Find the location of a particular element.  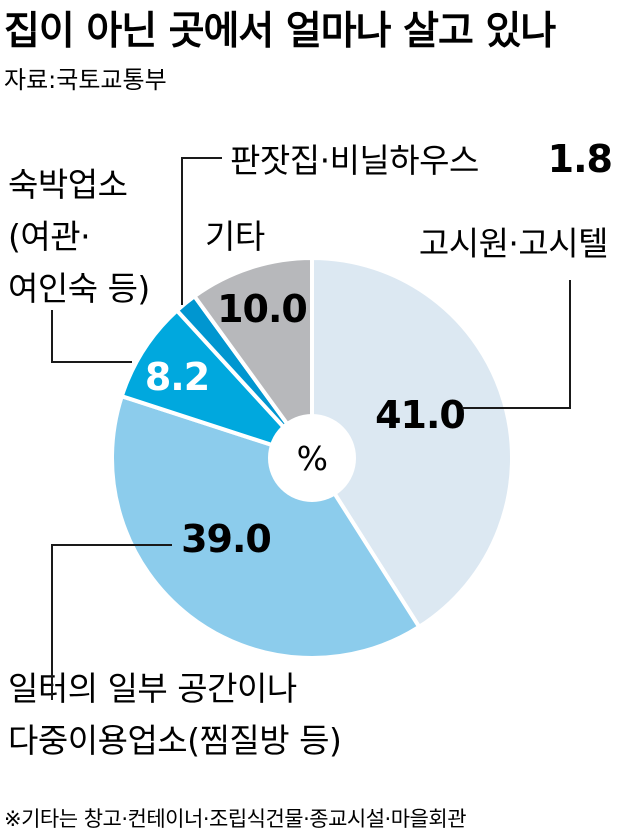

category-label-workplace-line1: 일터의 일부 공간이나 is located at coordinates (152, 688).